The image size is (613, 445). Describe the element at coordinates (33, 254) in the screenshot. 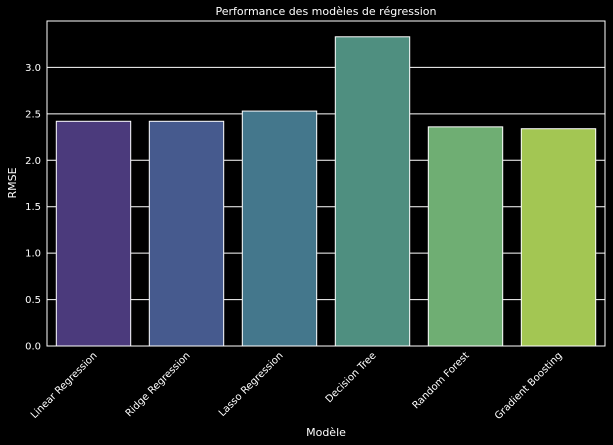

I see `y-tick-label: 1.0` at that location.